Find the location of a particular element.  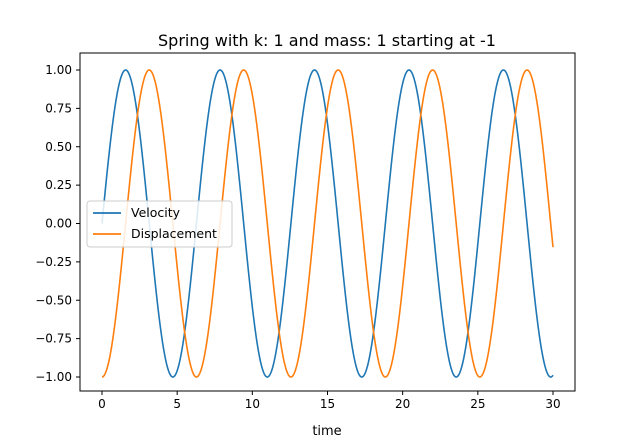

legend-label-displacement: Displacement is located at coordinates (174, 233).